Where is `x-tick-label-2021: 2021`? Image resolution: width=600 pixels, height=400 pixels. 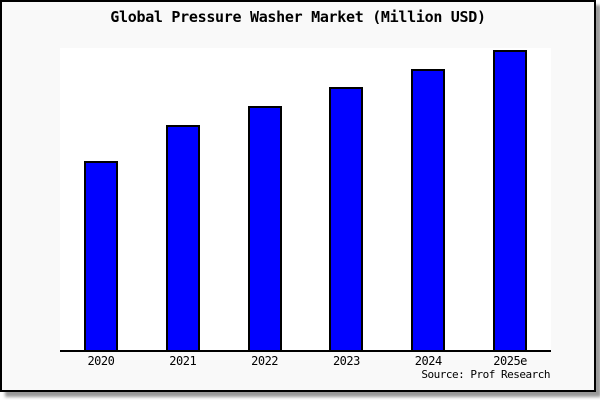
x-tick-label-2021: 2021 is located at coordinates (183, 361).